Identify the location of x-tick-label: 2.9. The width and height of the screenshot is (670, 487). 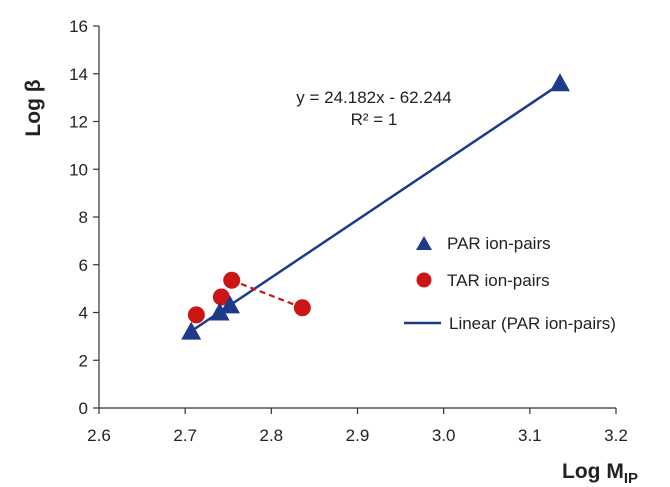
(358, 435).